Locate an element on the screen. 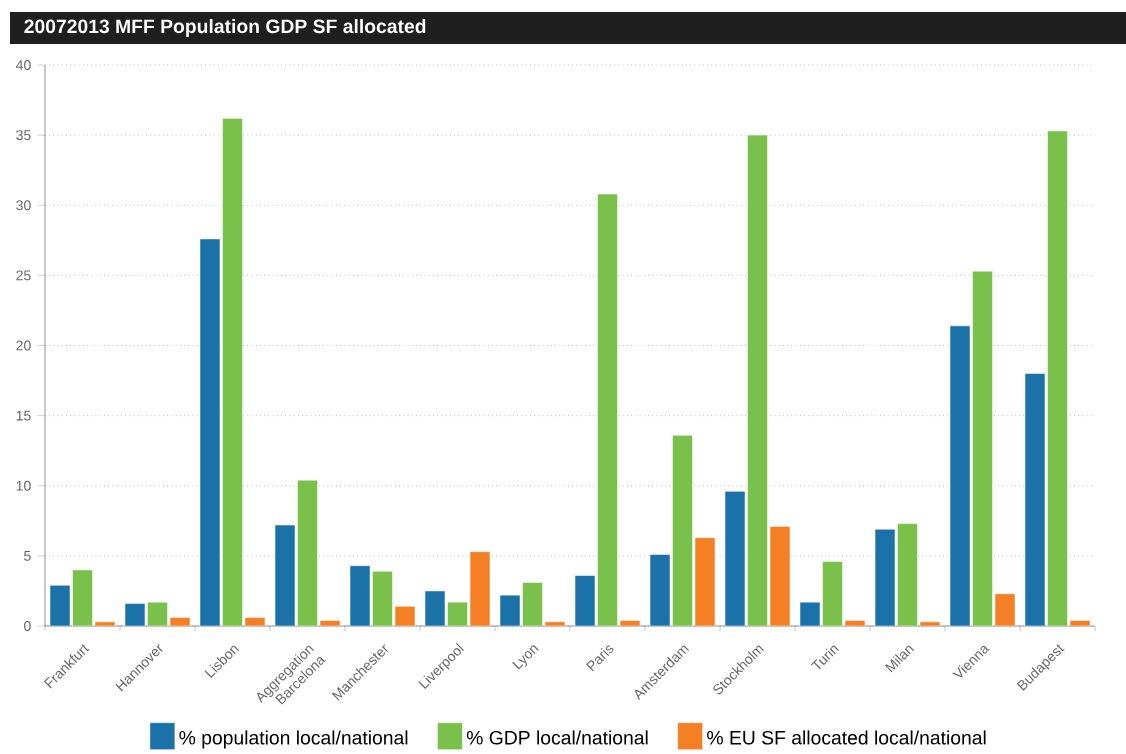 The height and width of the screenshot is (754, 1126). legend-label: % GDP local/national is located at coordinates (557, 737).